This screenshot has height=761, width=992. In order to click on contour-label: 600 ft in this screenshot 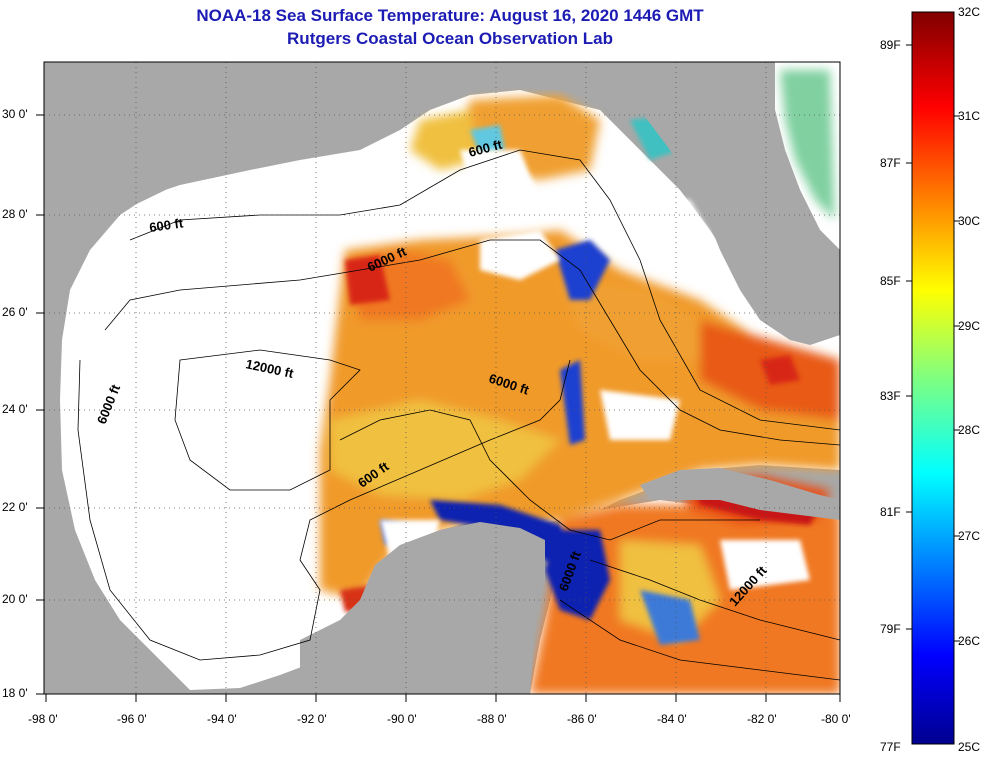, I will do `click(166, 225)`.